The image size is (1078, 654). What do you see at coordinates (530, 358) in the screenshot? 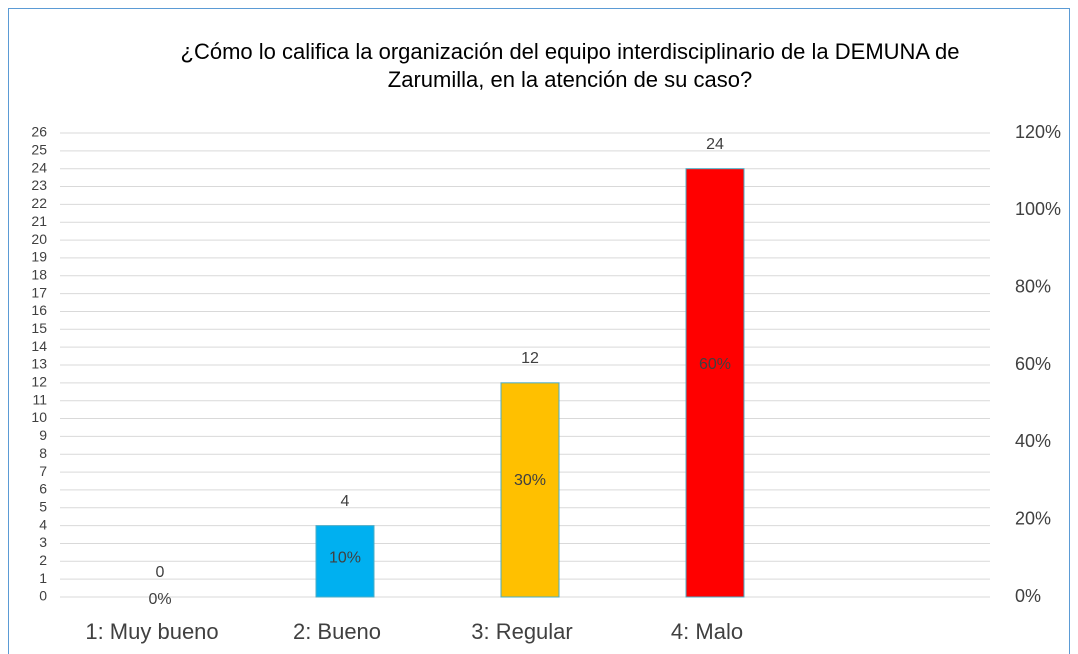
I see `value-label: 12` at bounding box center [530, 358].